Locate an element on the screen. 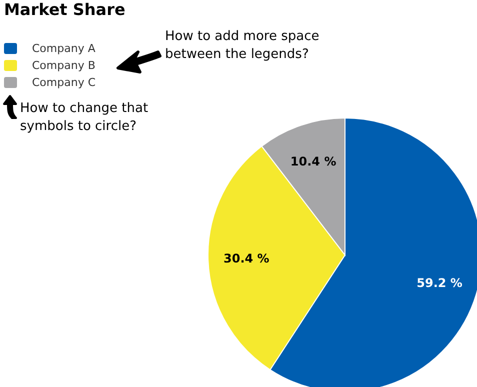 The width and height of the screenshot is (477, 387). legend-label: Company B is located at coordinates (64, 65).